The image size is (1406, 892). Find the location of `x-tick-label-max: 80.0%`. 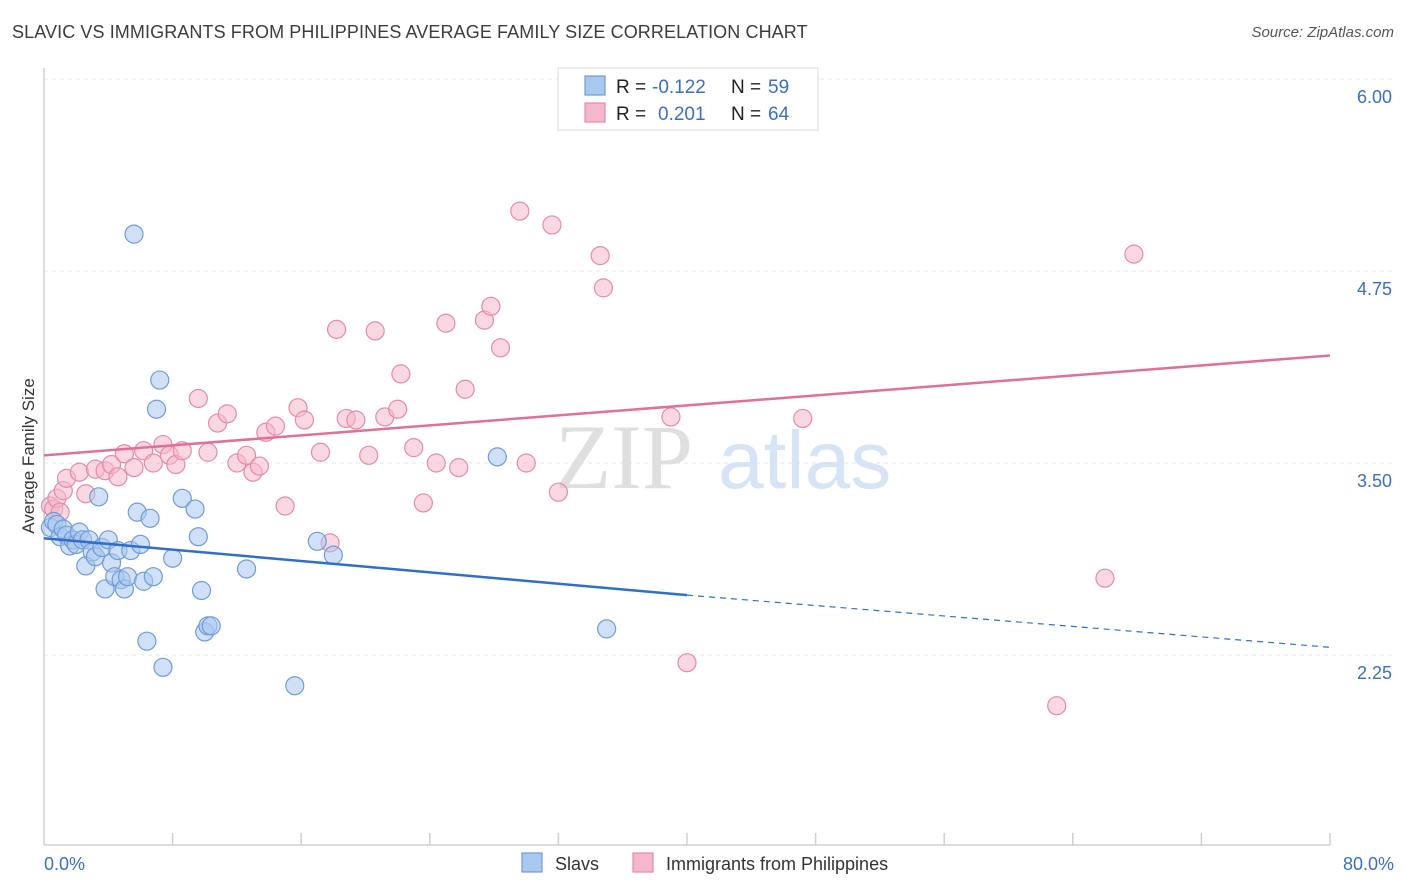

x-tick-label-max: 80.0% is located at coordinates (1368, 864).